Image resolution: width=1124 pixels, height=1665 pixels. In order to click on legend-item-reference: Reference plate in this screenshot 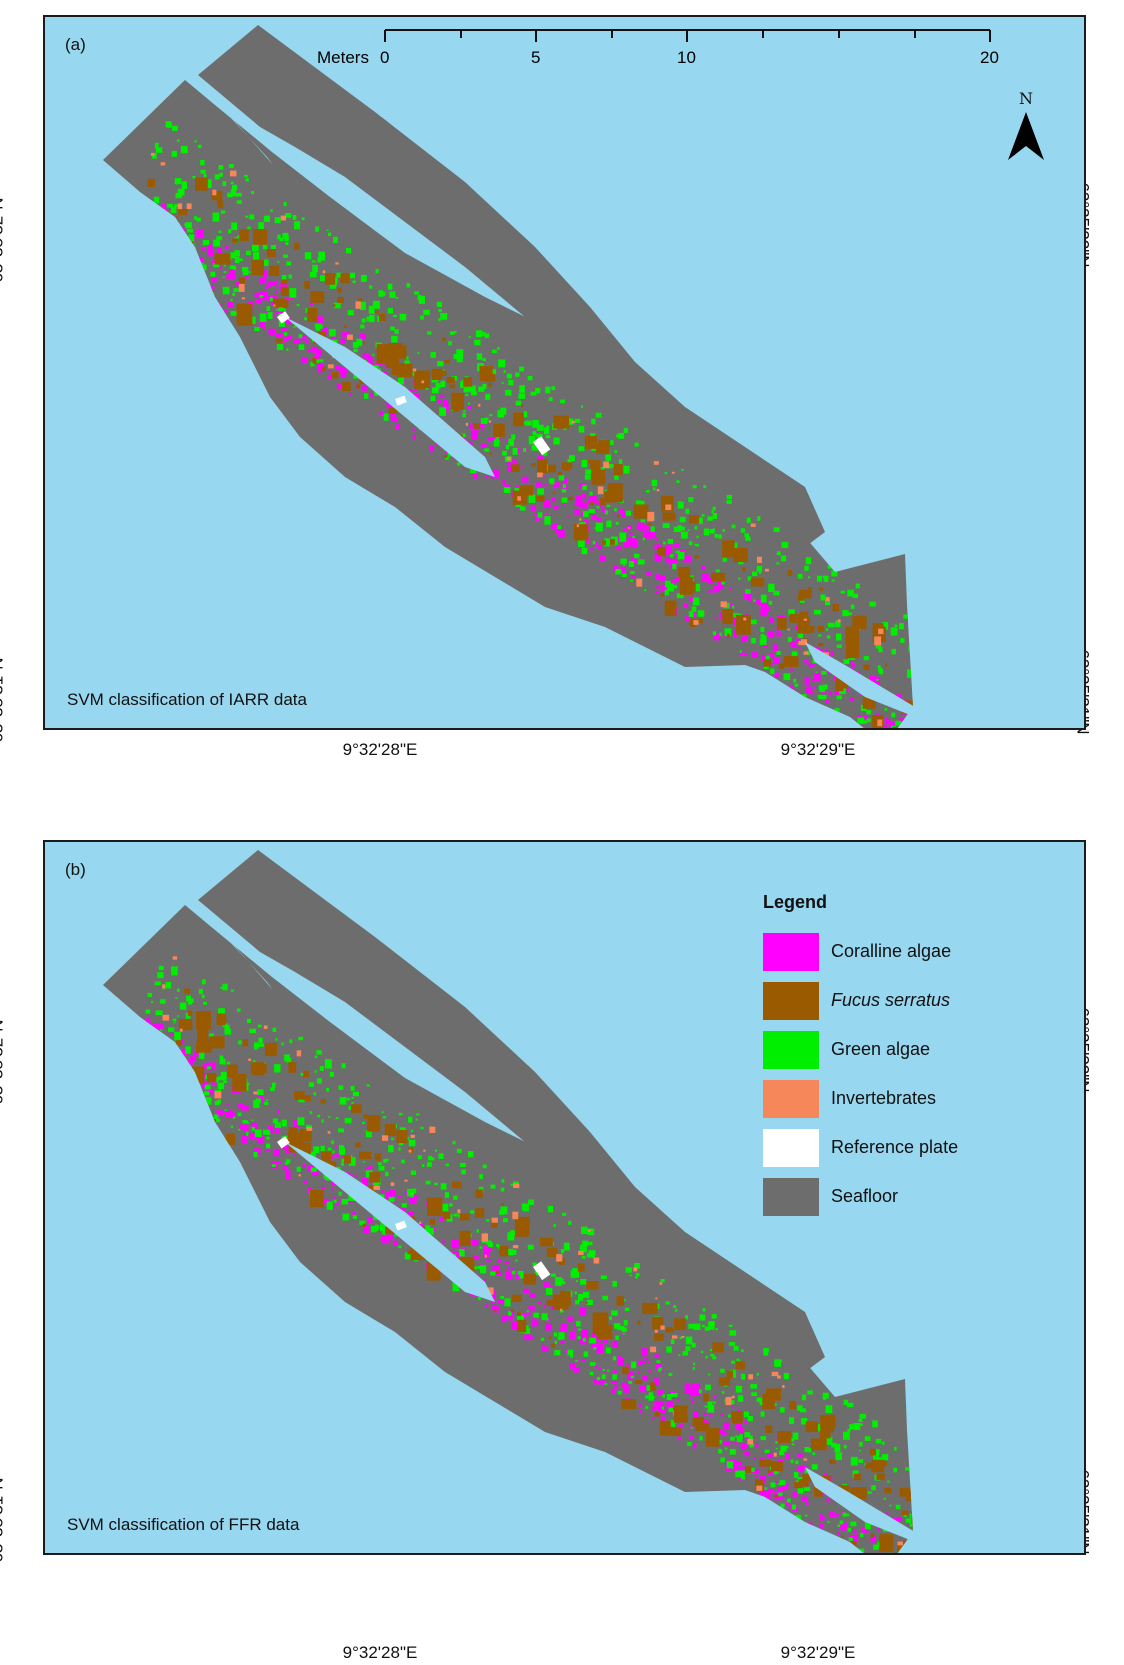, I will do `click(860, 1147)`.